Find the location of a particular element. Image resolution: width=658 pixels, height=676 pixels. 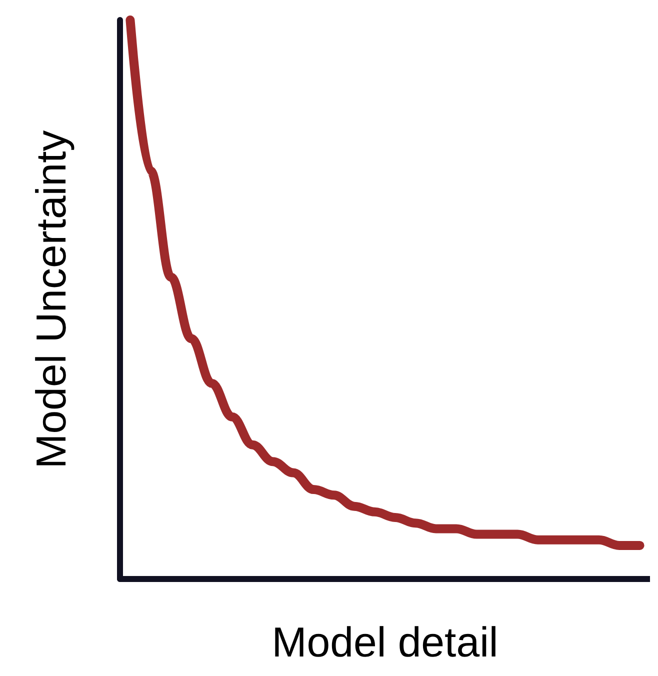

x-axis-title: Model detail is located at coordinates (385, 642).